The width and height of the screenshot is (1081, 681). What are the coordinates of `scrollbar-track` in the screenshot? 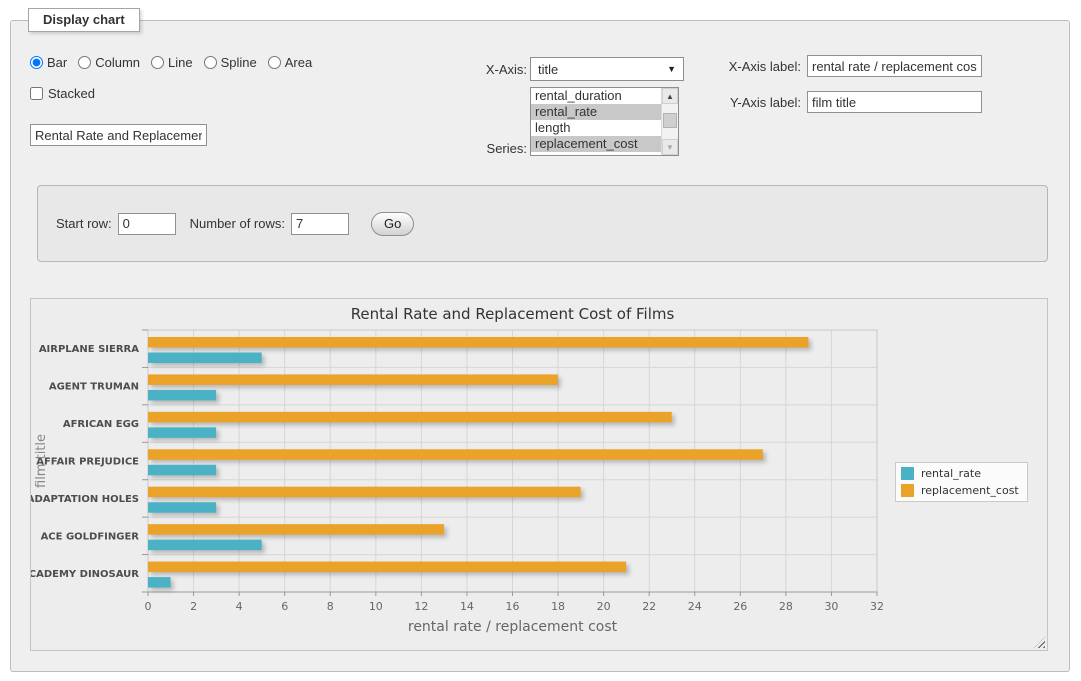 It's located at (670, 121).